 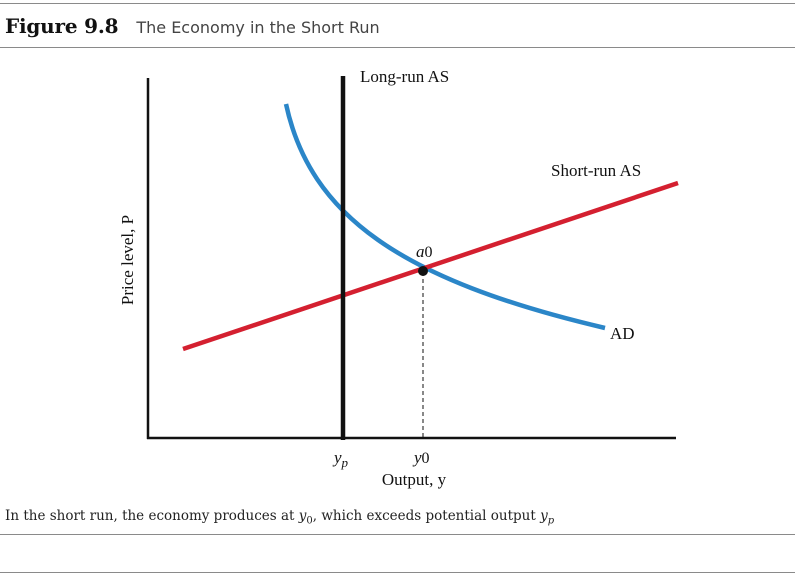 I want to click on caption-y0-sub: 0, so click(x=309, y=521).